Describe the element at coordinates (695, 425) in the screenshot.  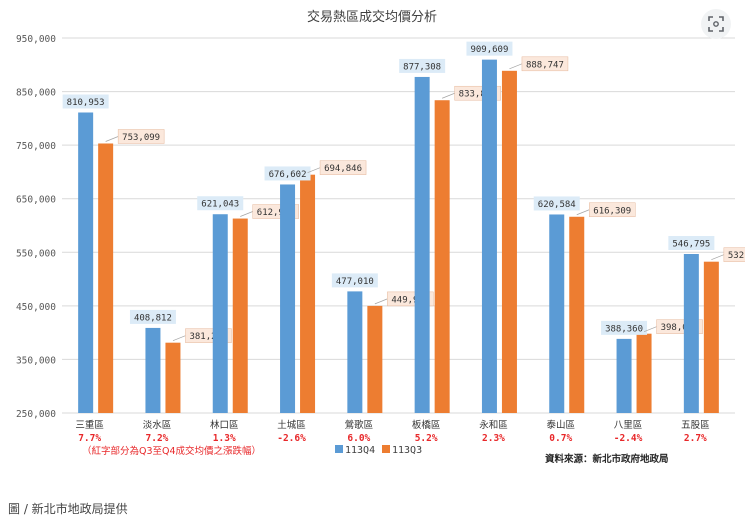
I see `x-category-label: 五股區` at that location.